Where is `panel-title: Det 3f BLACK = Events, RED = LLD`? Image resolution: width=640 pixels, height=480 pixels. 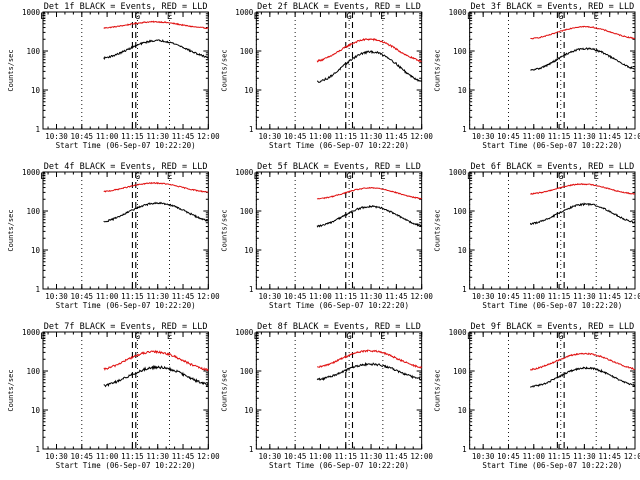
panel-title: Det 3f BLACK = Events, RED = LLD is located at coordinates (552, 7).